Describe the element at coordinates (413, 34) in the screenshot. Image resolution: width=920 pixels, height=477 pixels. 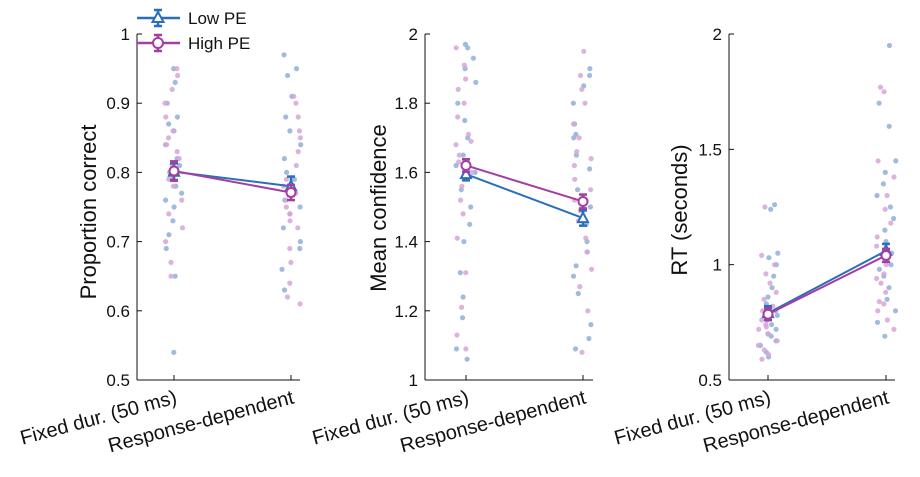
I see `y-tick-label-2: 2` at that location.